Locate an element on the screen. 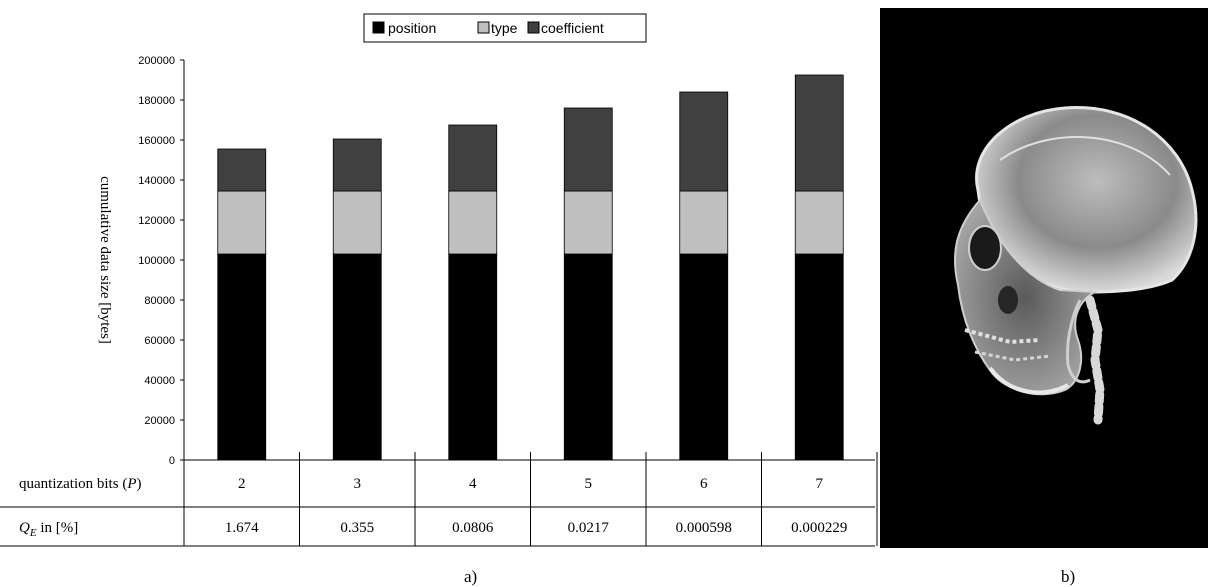 This screenshot has width=1208, height=587. row-label-quantization-var: P is located at coordinates (131, 484).